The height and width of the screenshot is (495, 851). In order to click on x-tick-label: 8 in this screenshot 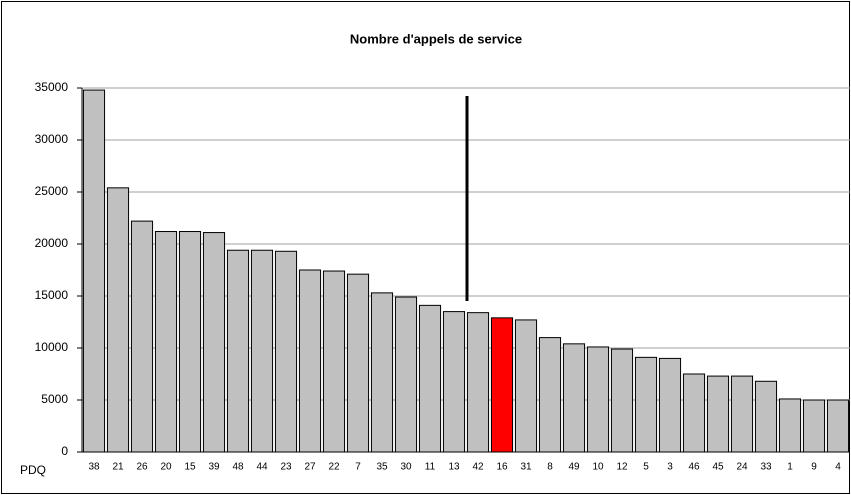, I will do `click(550, 467)`.